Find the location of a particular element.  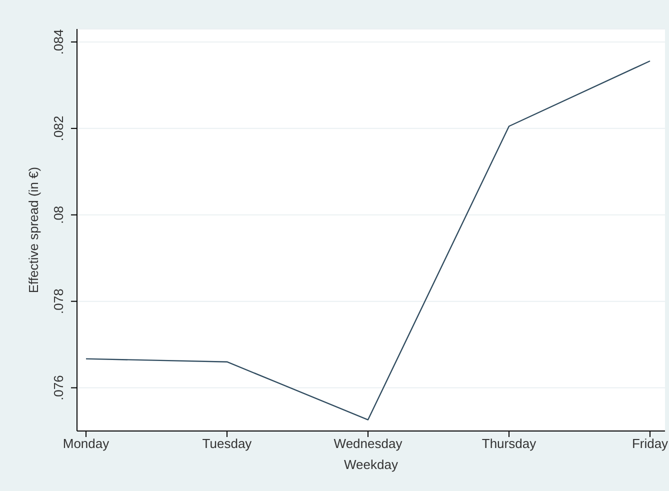

x-tick-label: Tuesday is located at coordinates (227, 444).